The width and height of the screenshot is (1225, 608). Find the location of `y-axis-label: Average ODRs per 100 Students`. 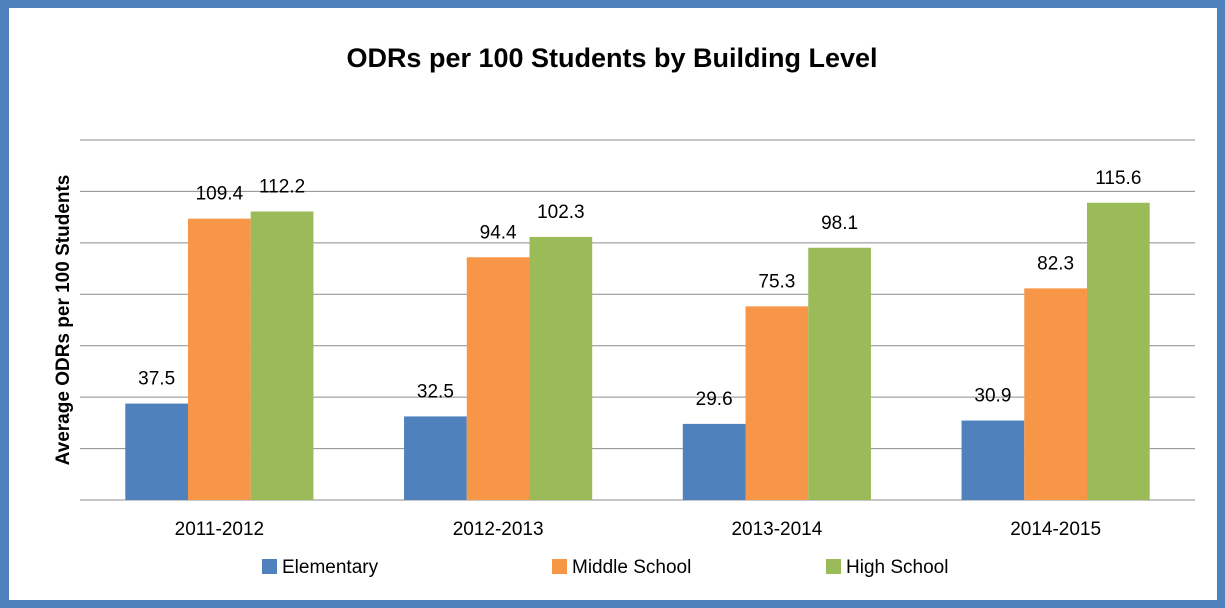

y-axis-label: Average ODRs per 100 Students is located at coordinates (63, 320).